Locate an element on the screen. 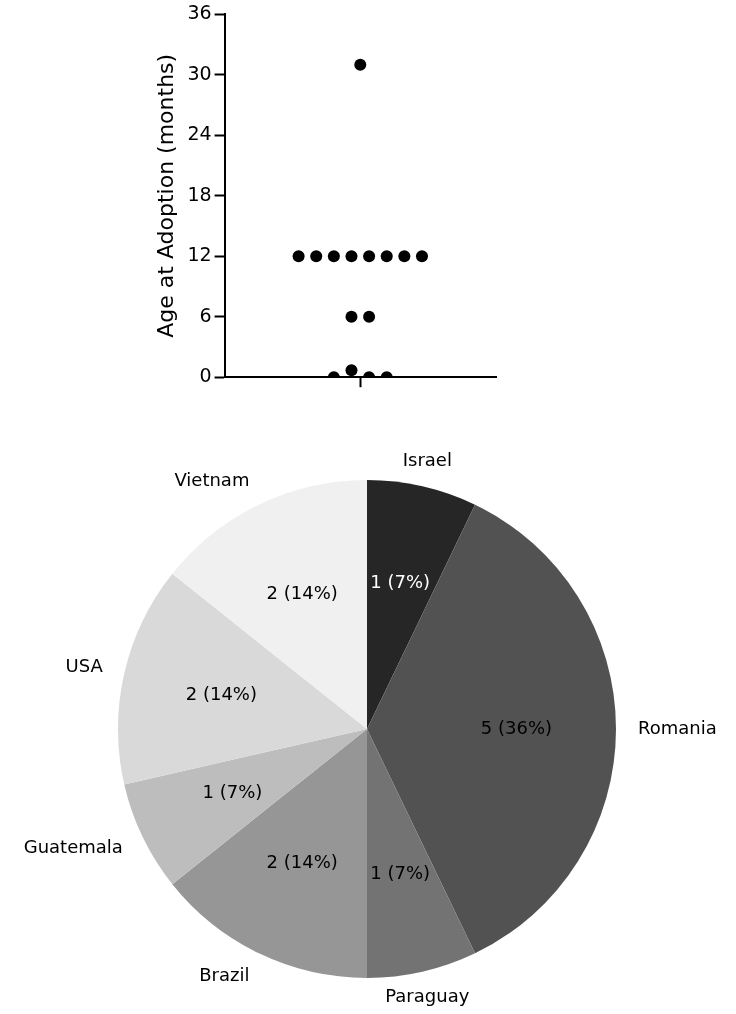 This screenshot has height=1014, width=736. slice-label: Romania is located at coordinates (677, 727).